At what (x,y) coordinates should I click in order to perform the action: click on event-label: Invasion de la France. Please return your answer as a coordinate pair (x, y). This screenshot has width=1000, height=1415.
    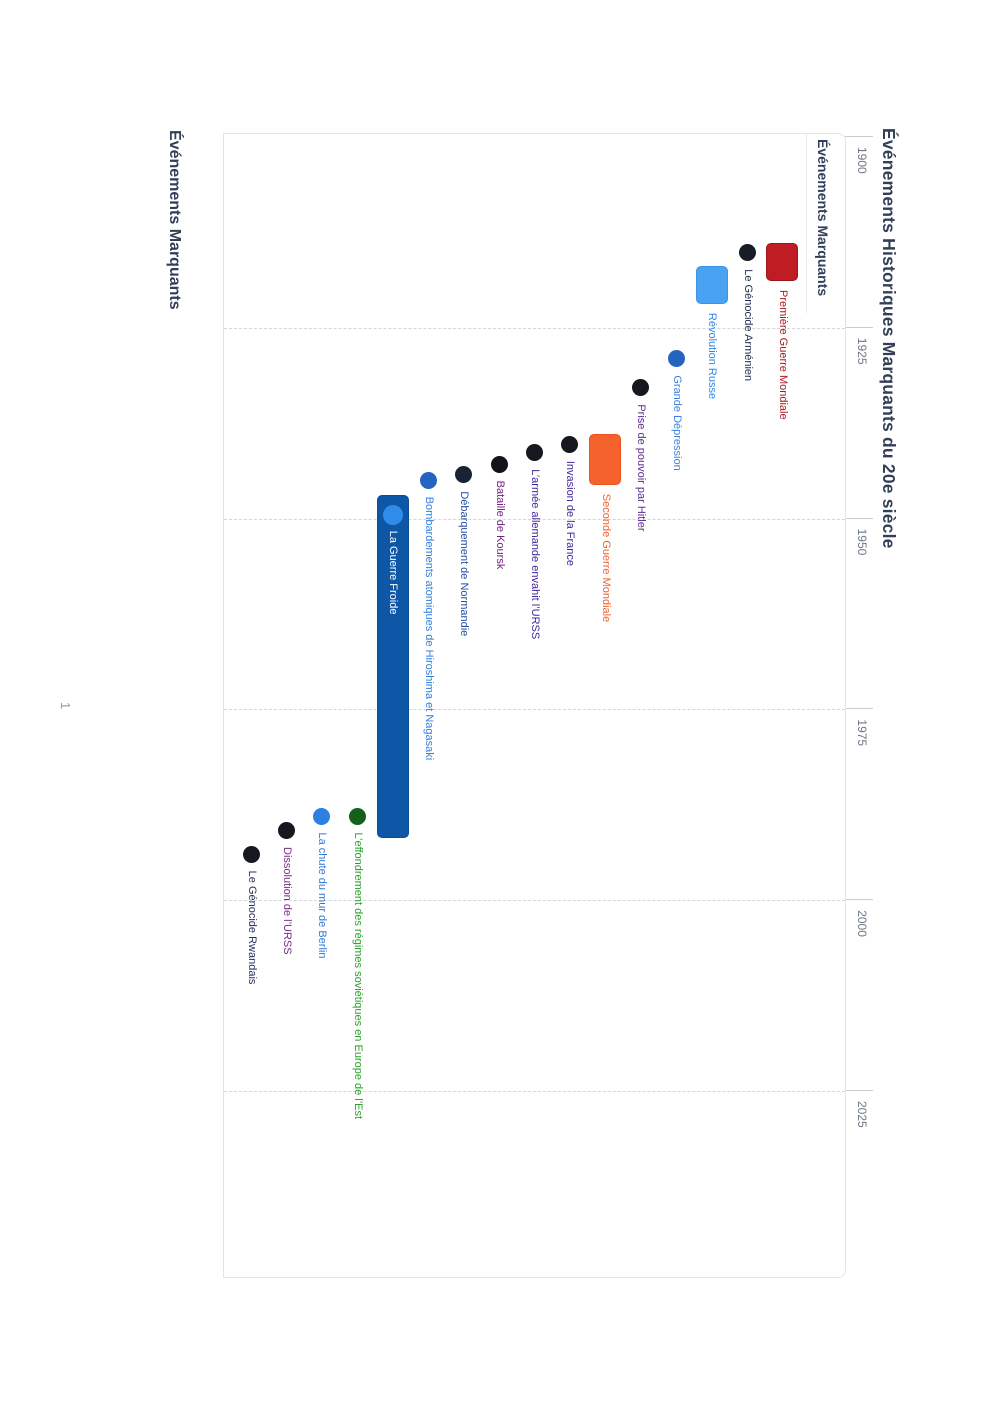
    Looking at the image, I should click on (570, 513).